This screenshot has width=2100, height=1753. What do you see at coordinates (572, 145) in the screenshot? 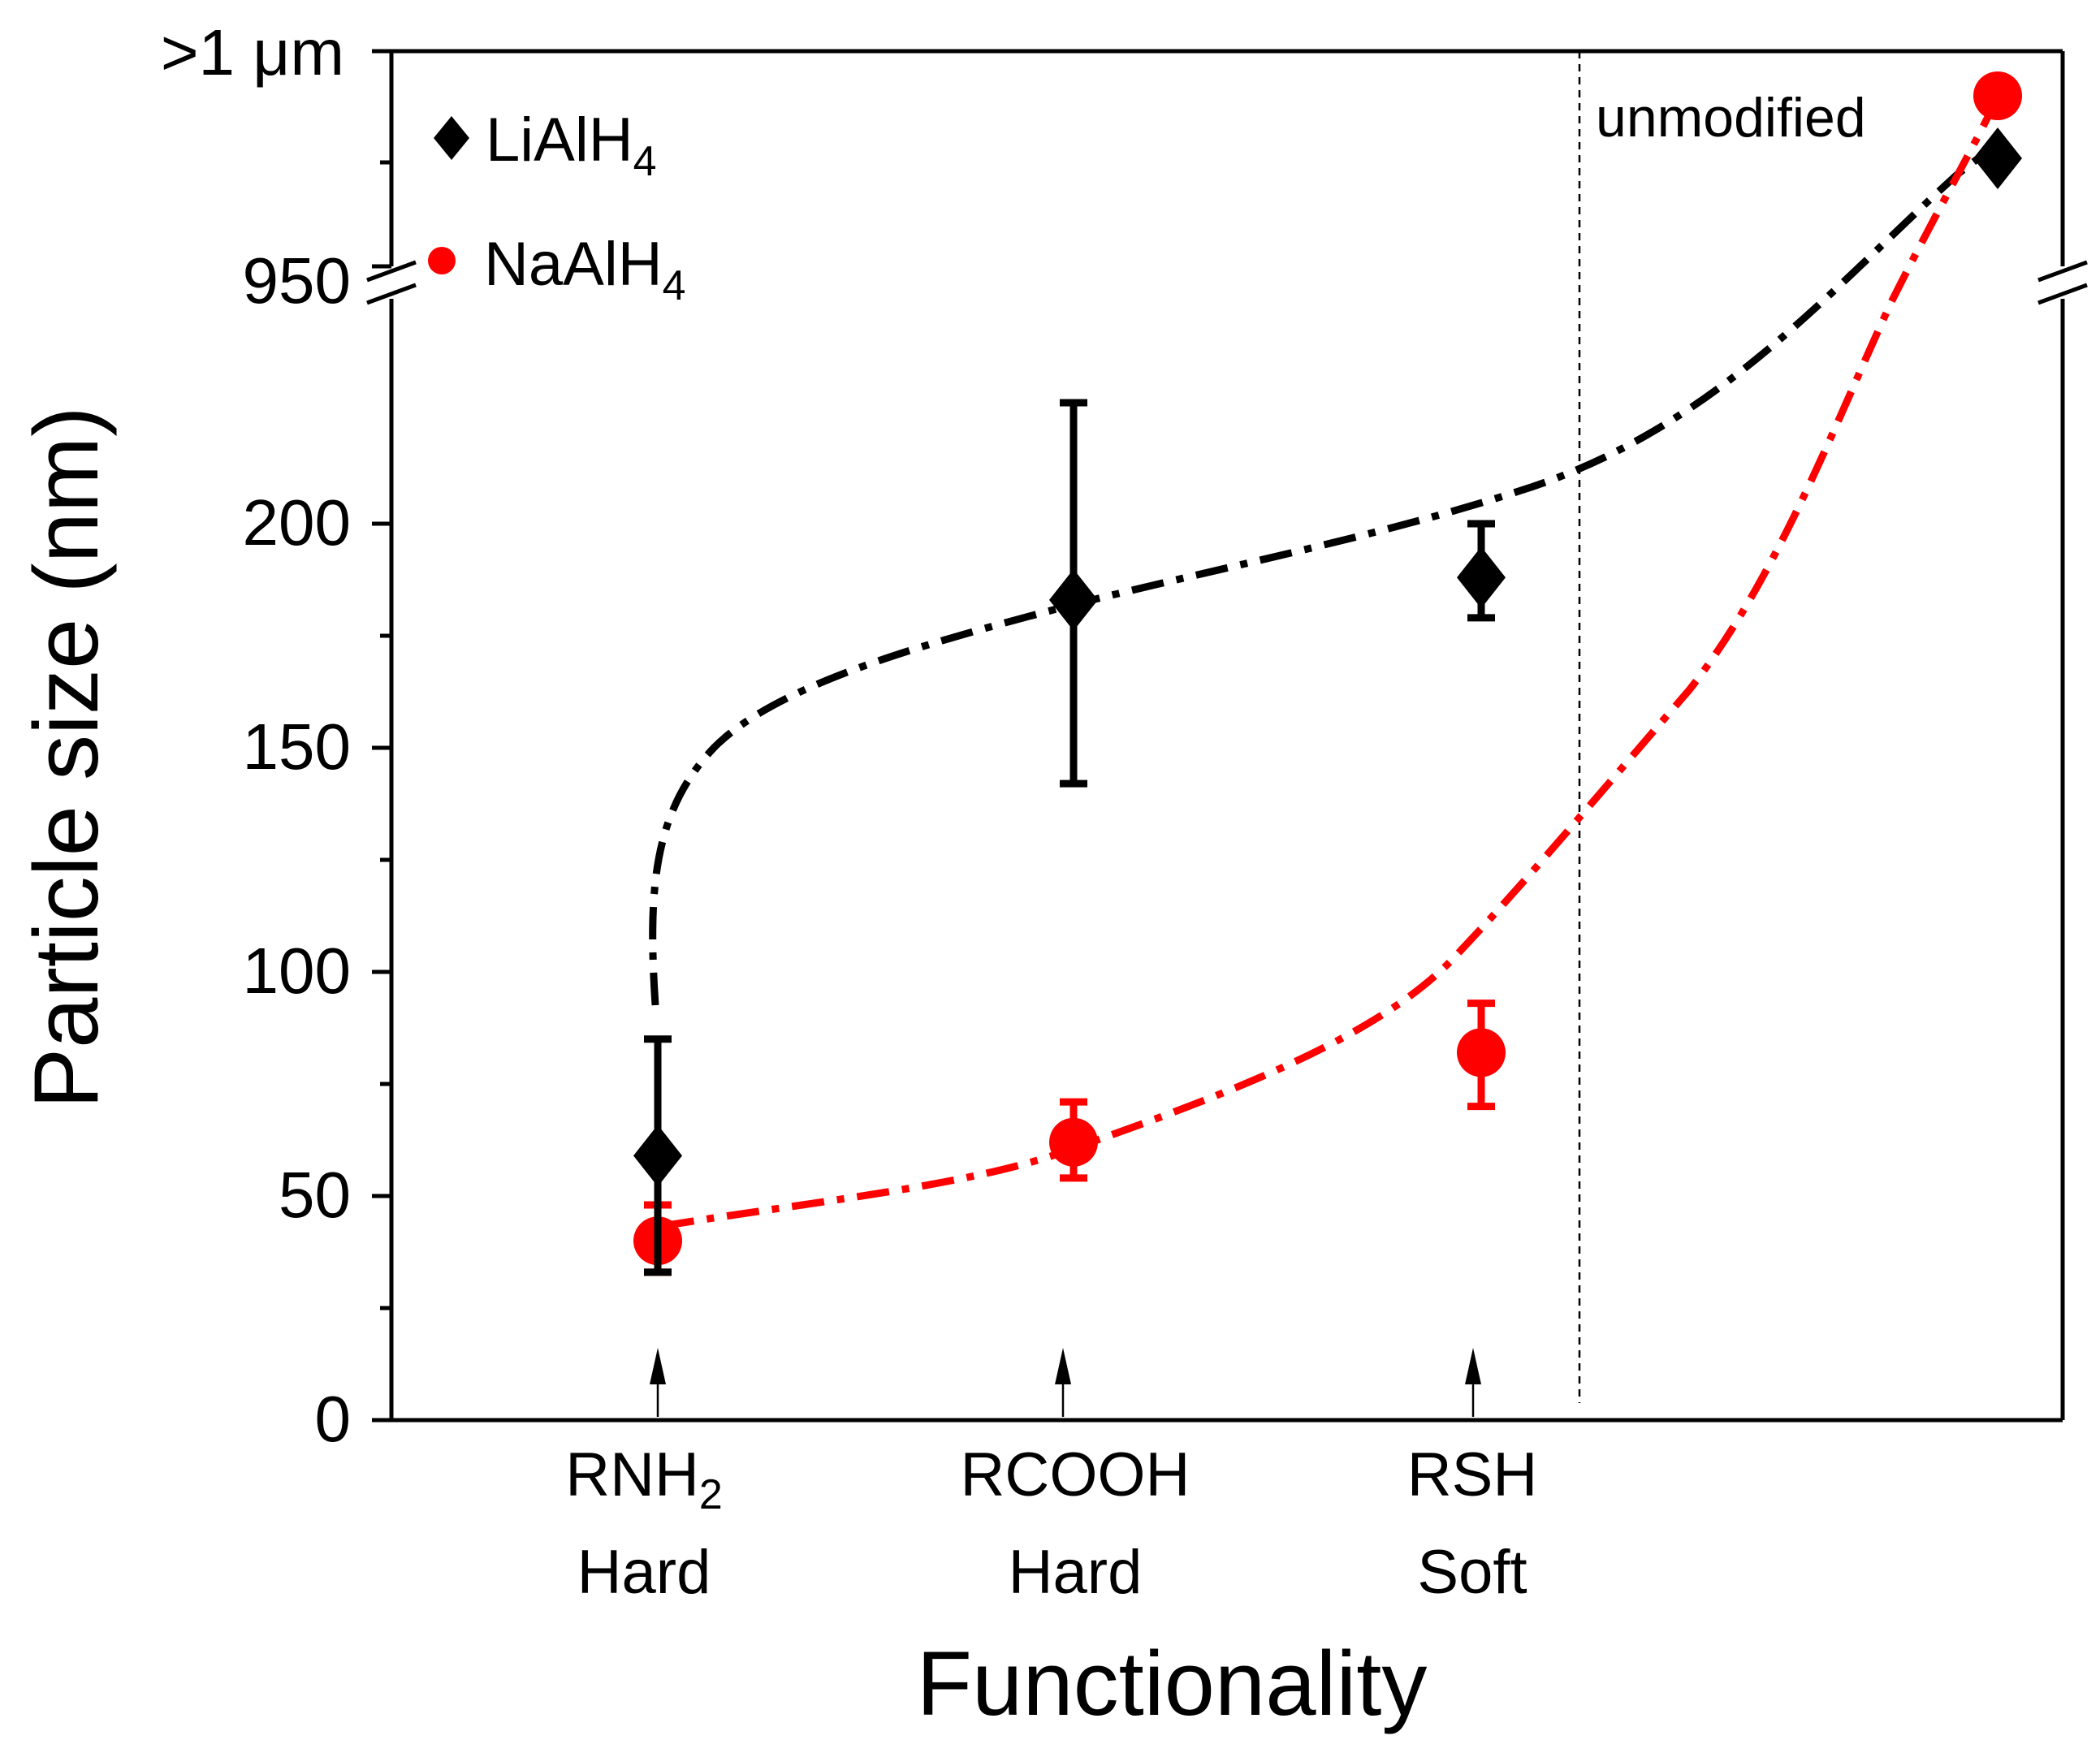
I see `legend-lialh4-label: LiAlH4` at bounding box center [572, 145].